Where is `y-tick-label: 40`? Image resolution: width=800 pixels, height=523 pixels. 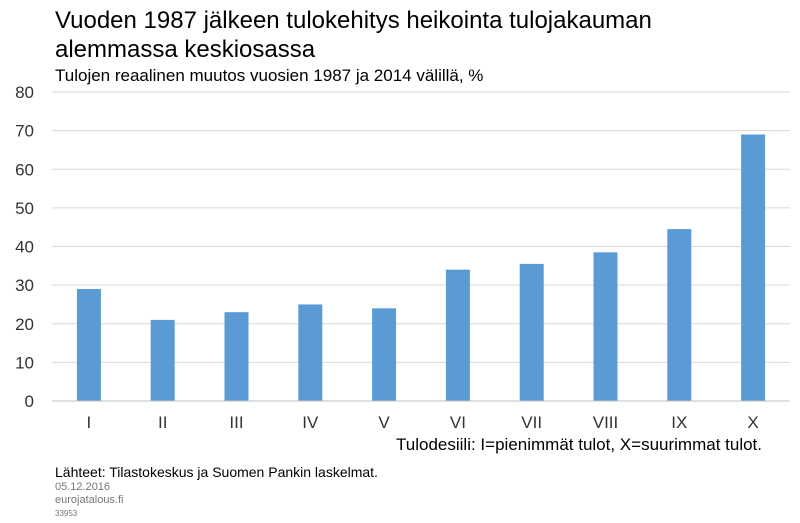 y-tick-label: 40 is located at coordinates (24, 247).